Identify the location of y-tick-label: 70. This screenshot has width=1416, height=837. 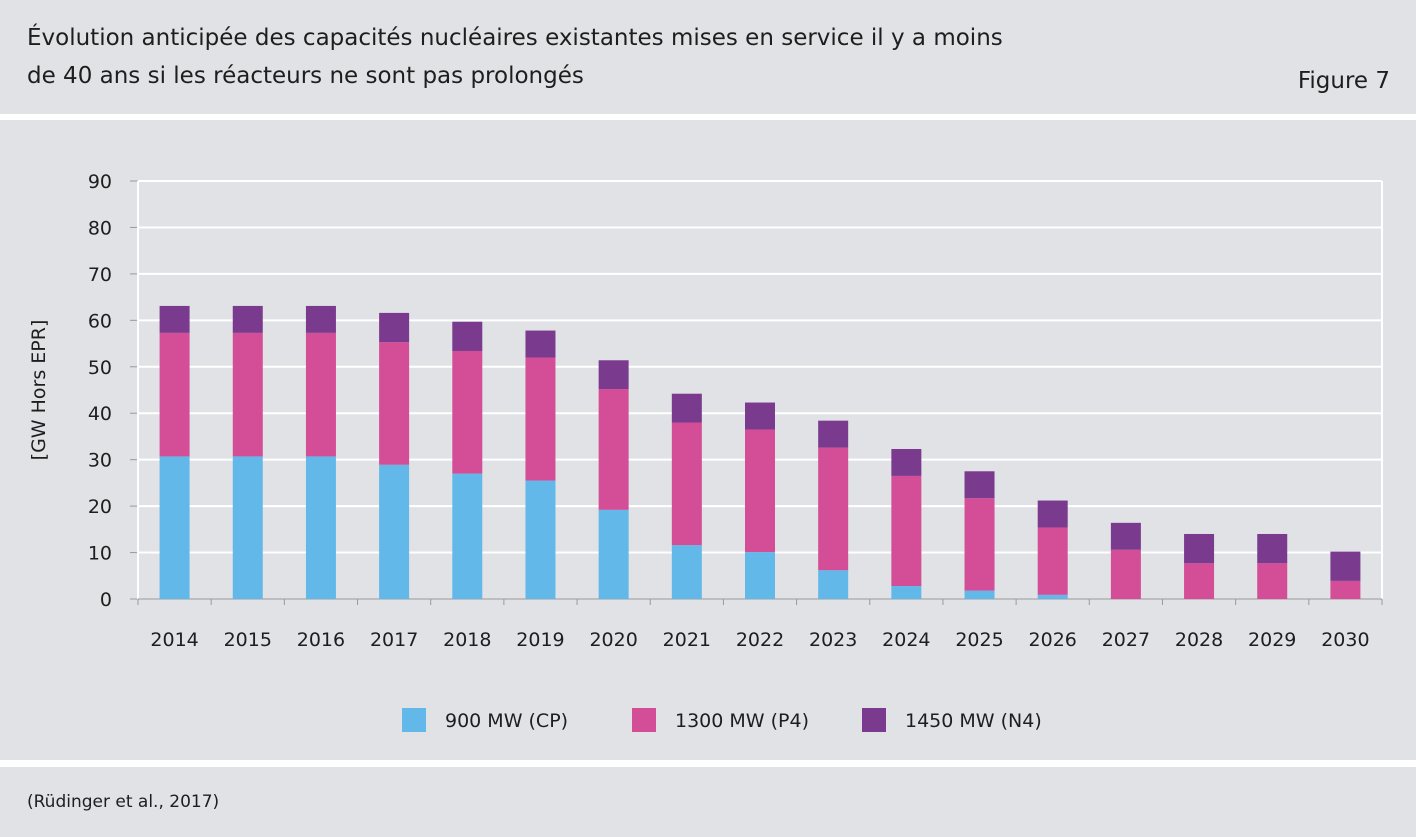
(100, 275).